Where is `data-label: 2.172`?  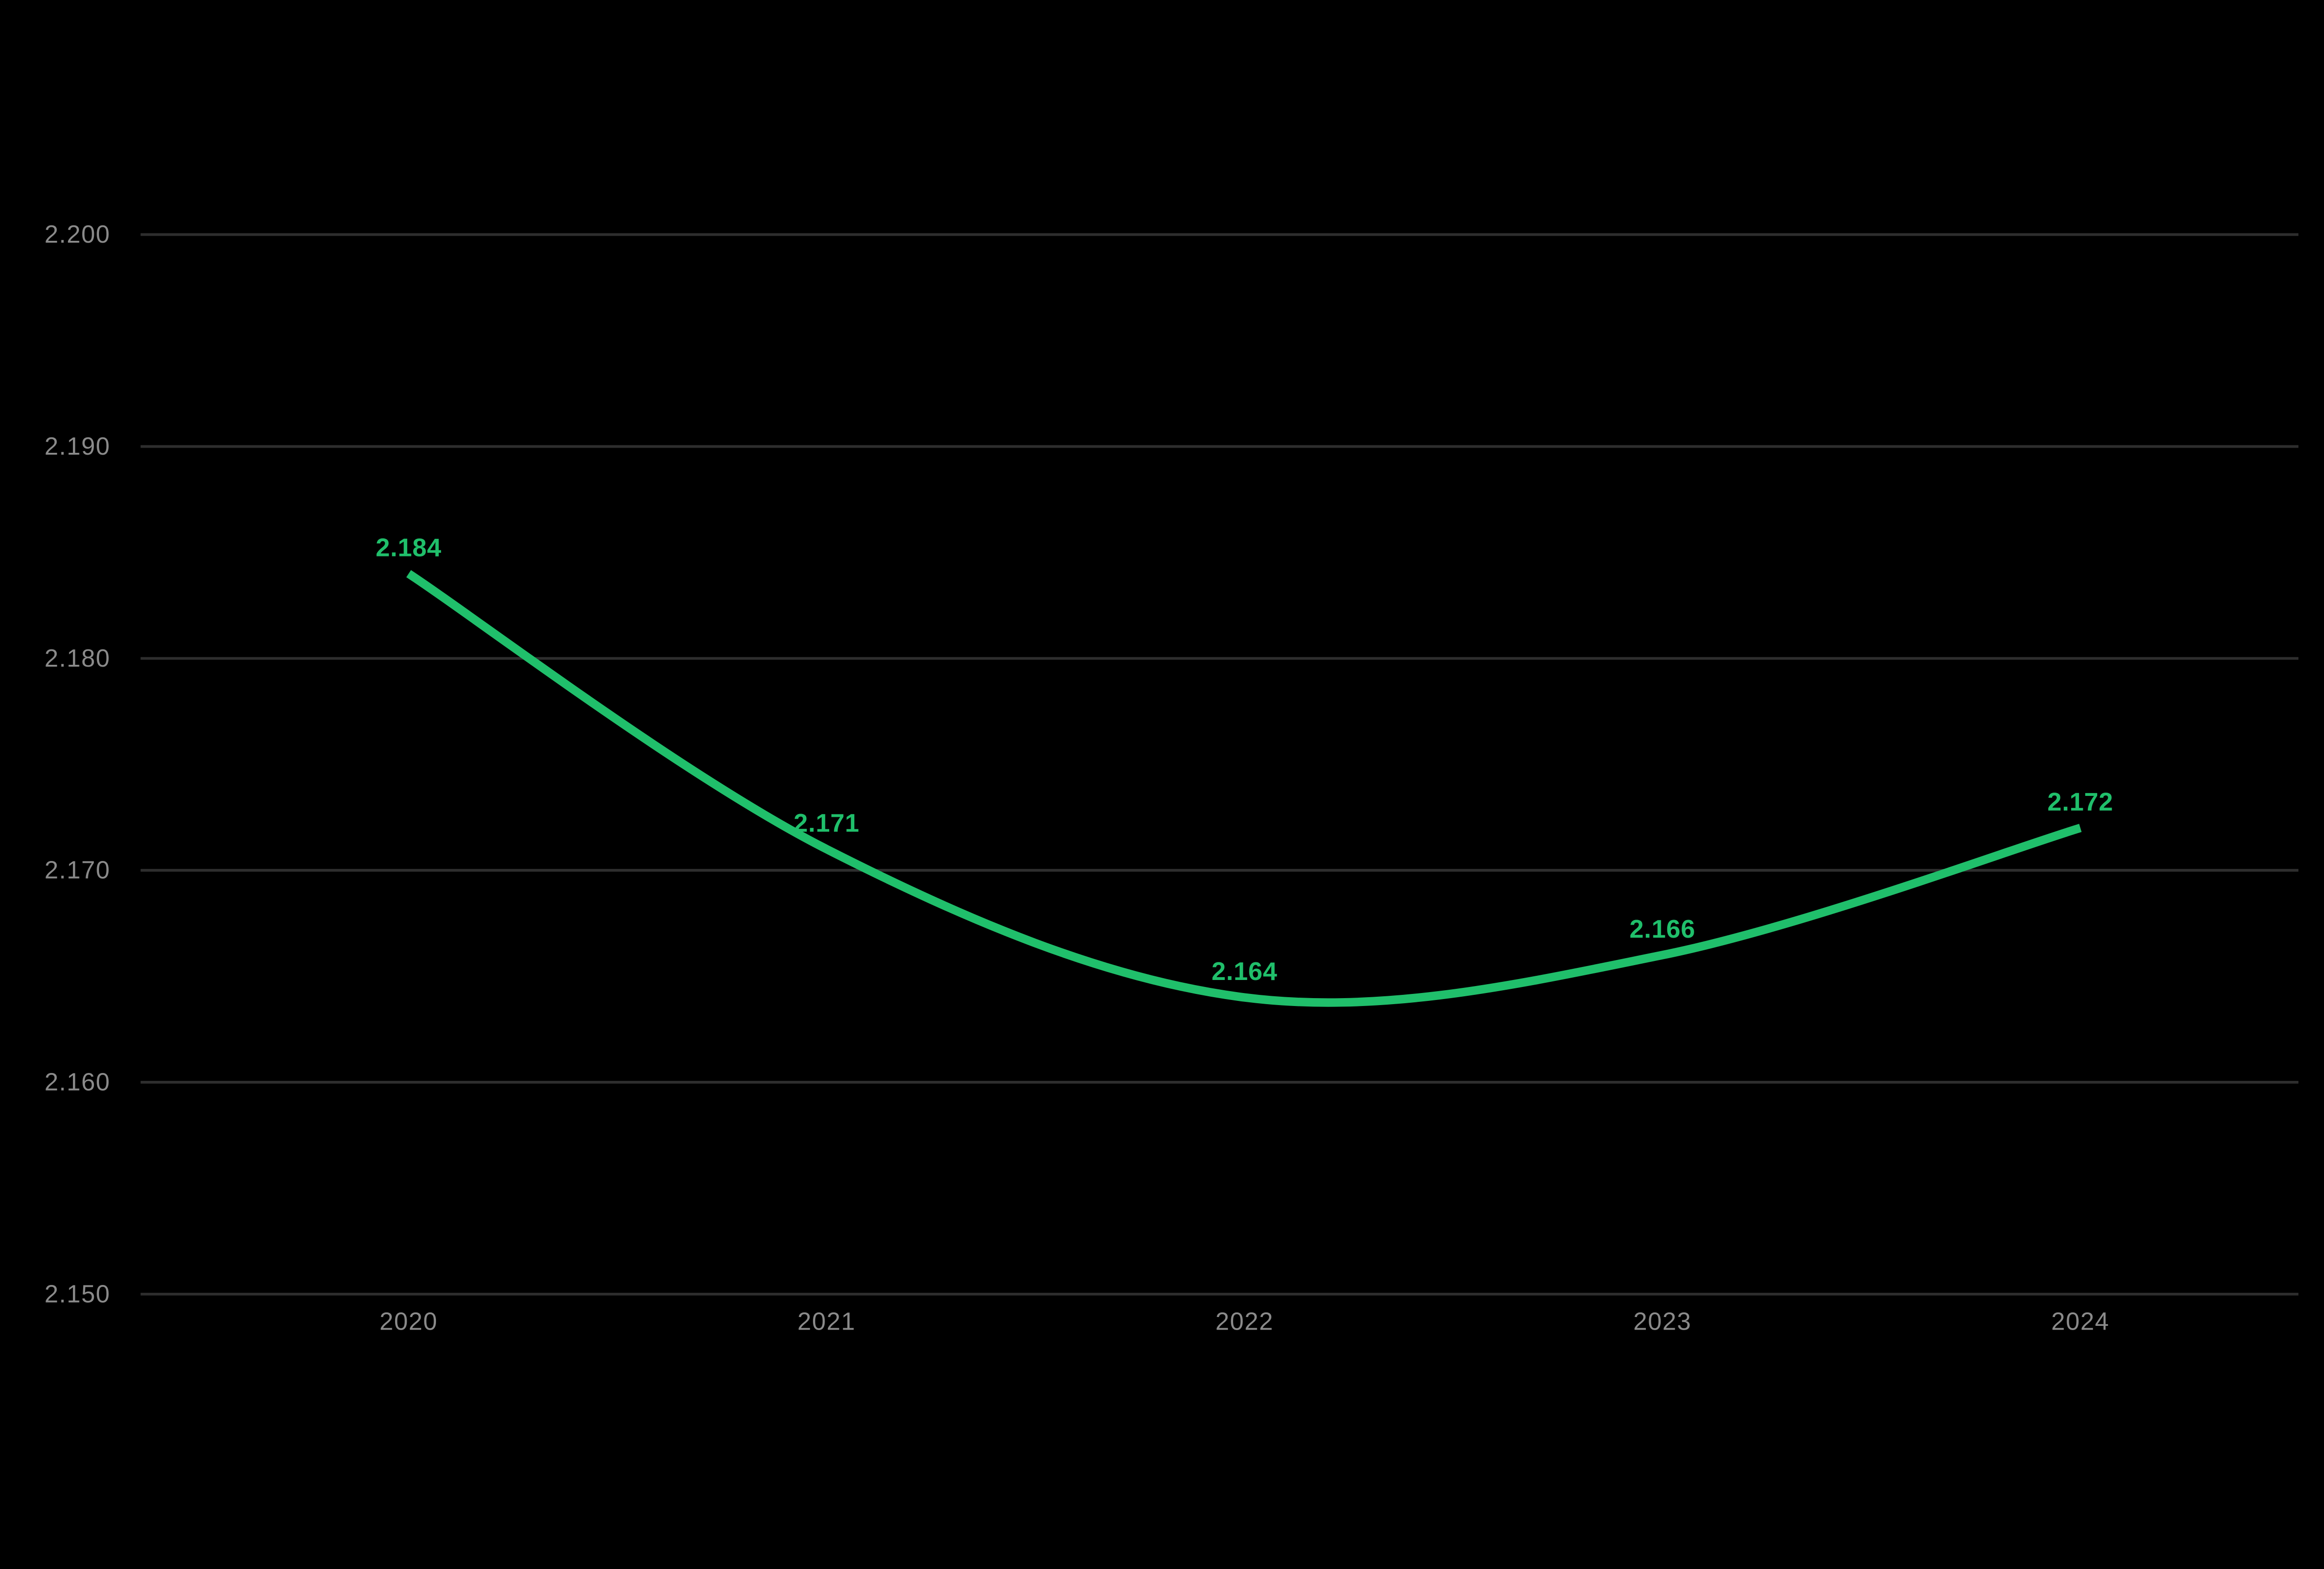 data-label: 2.172 is located at coordinates (2080, 801).